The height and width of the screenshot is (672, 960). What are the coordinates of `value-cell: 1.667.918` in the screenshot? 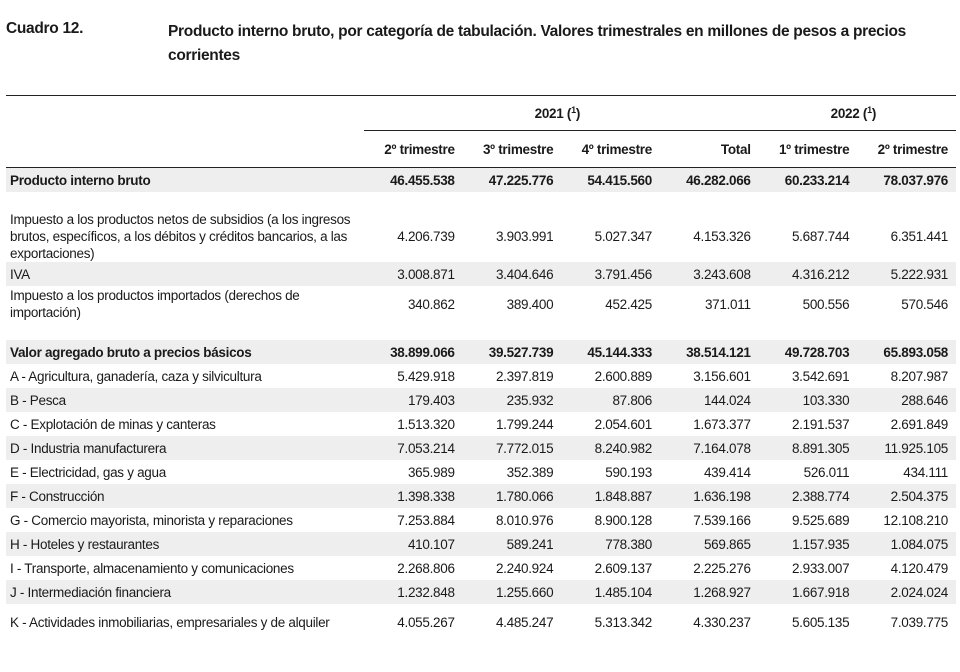 It's located at (808, 592).